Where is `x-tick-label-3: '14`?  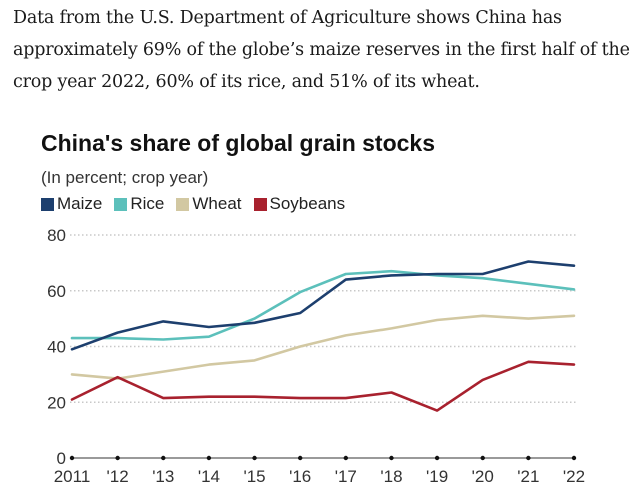
x-tick-label-3: '14 is located at coordinates (209, 476).